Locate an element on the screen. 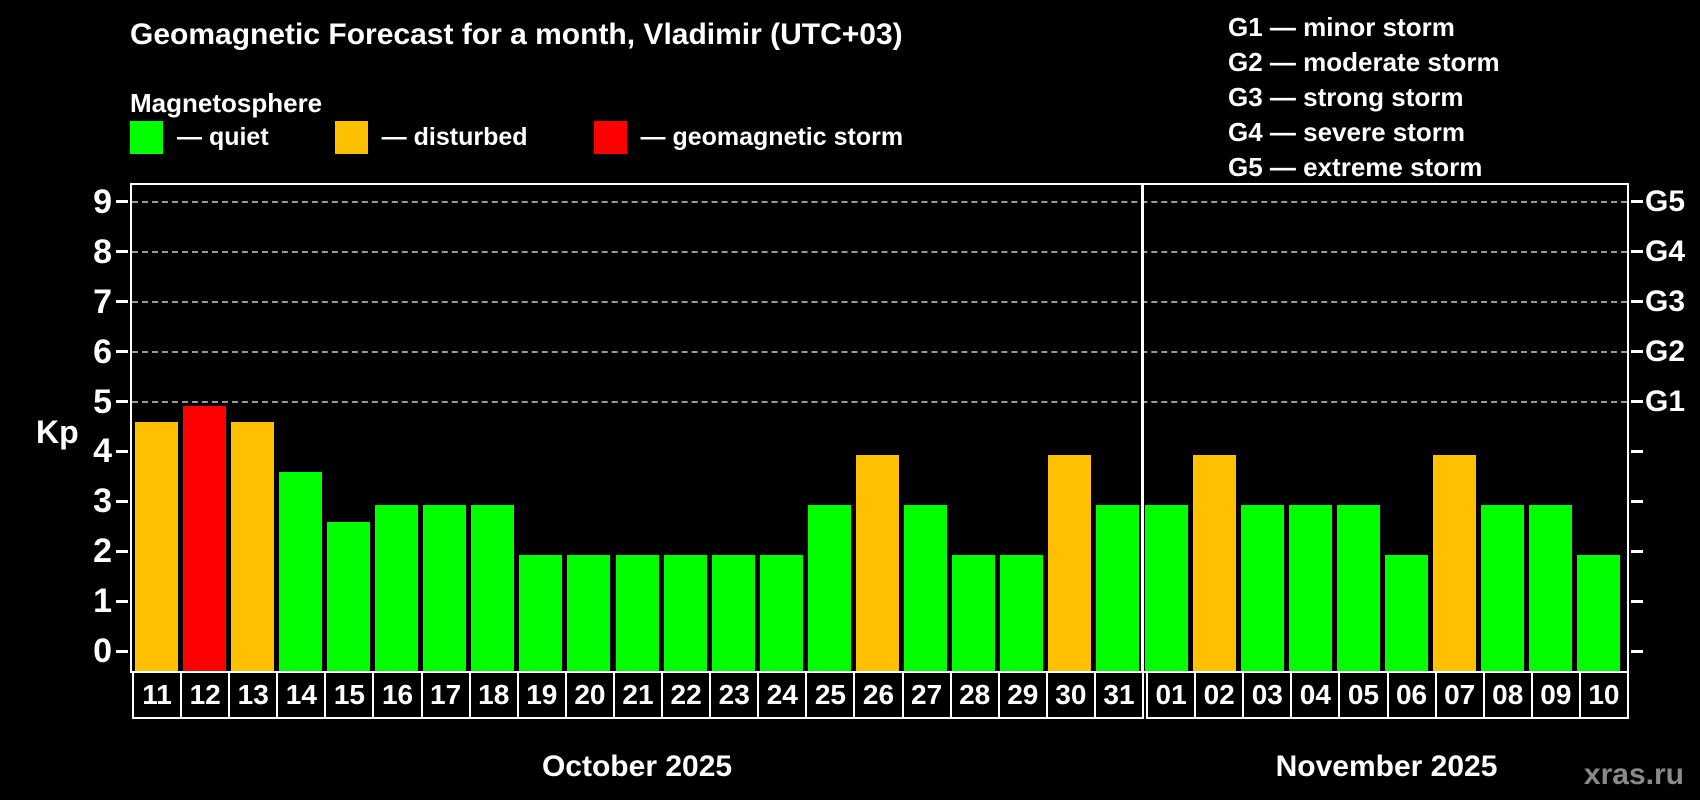 The width and height of the screenshot is (1700, 800). day-label-29: 29 is located at coordinates (1022, 695).